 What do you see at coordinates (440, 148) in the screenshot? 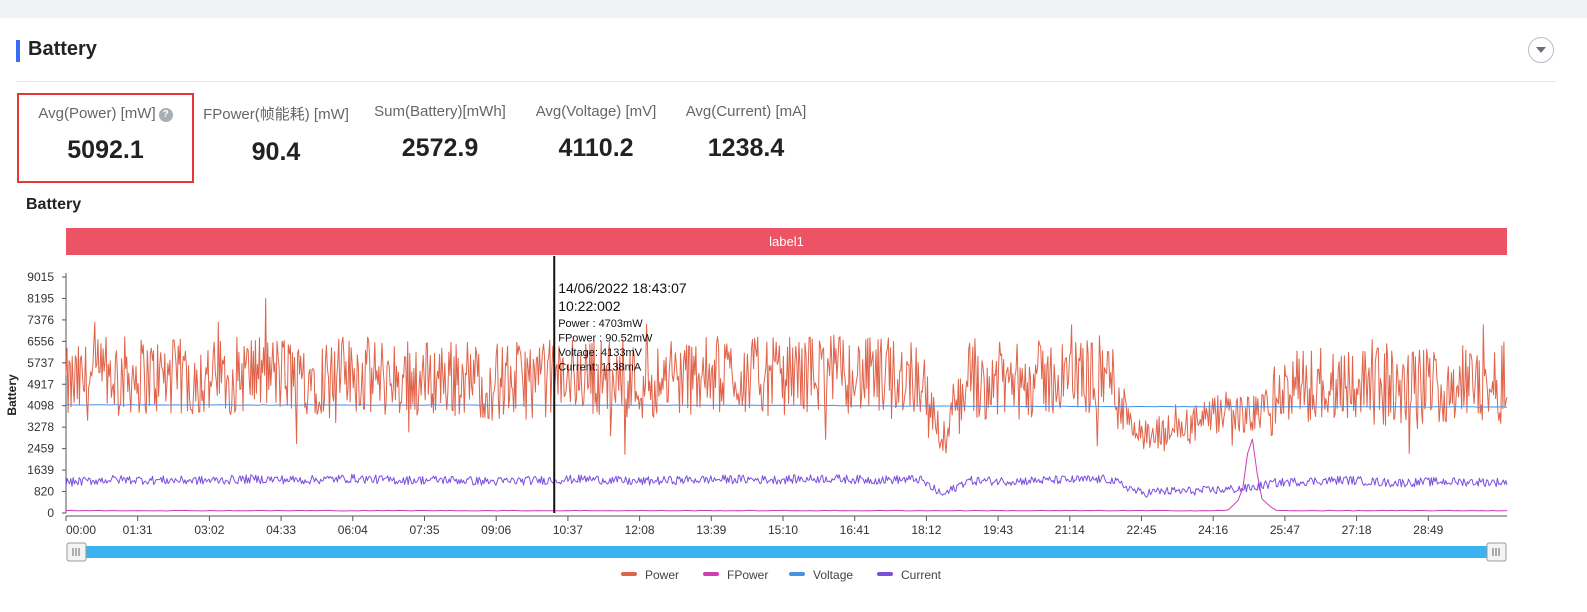
I see `metric-value: 2572.9` at bounding box center [440, 148].